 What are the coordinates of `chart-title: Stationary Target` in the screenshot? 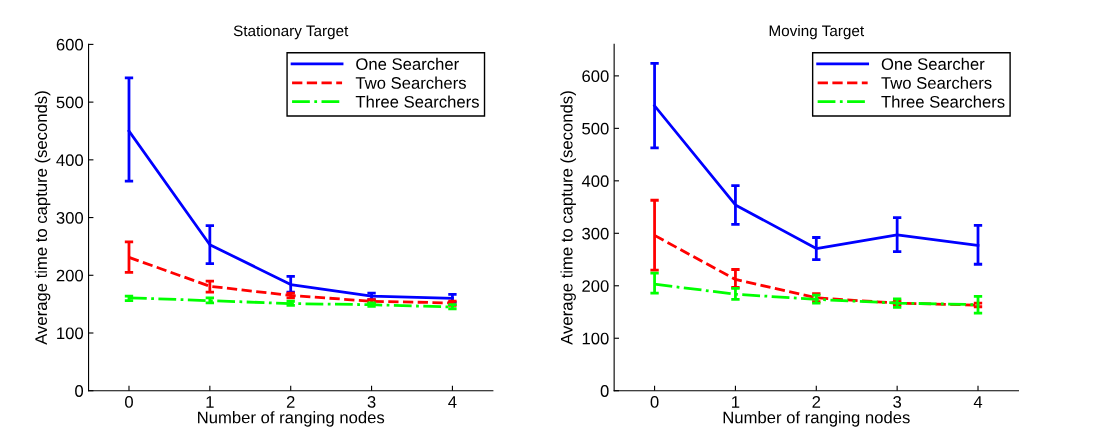 It's located at (291, 32).